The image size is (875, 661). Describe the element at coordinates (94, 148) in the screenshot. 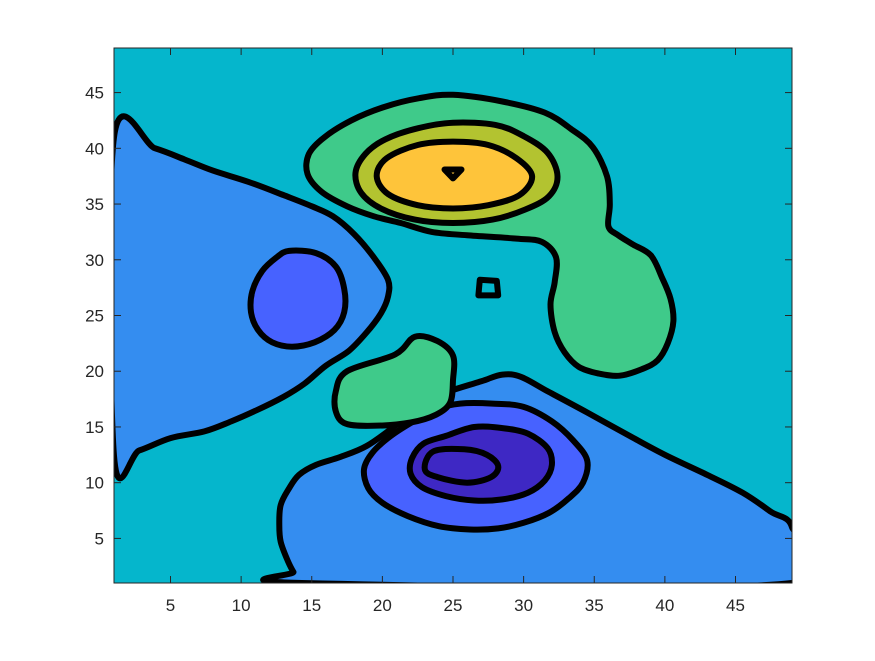

I see `y-tick-label: 40` at that location.